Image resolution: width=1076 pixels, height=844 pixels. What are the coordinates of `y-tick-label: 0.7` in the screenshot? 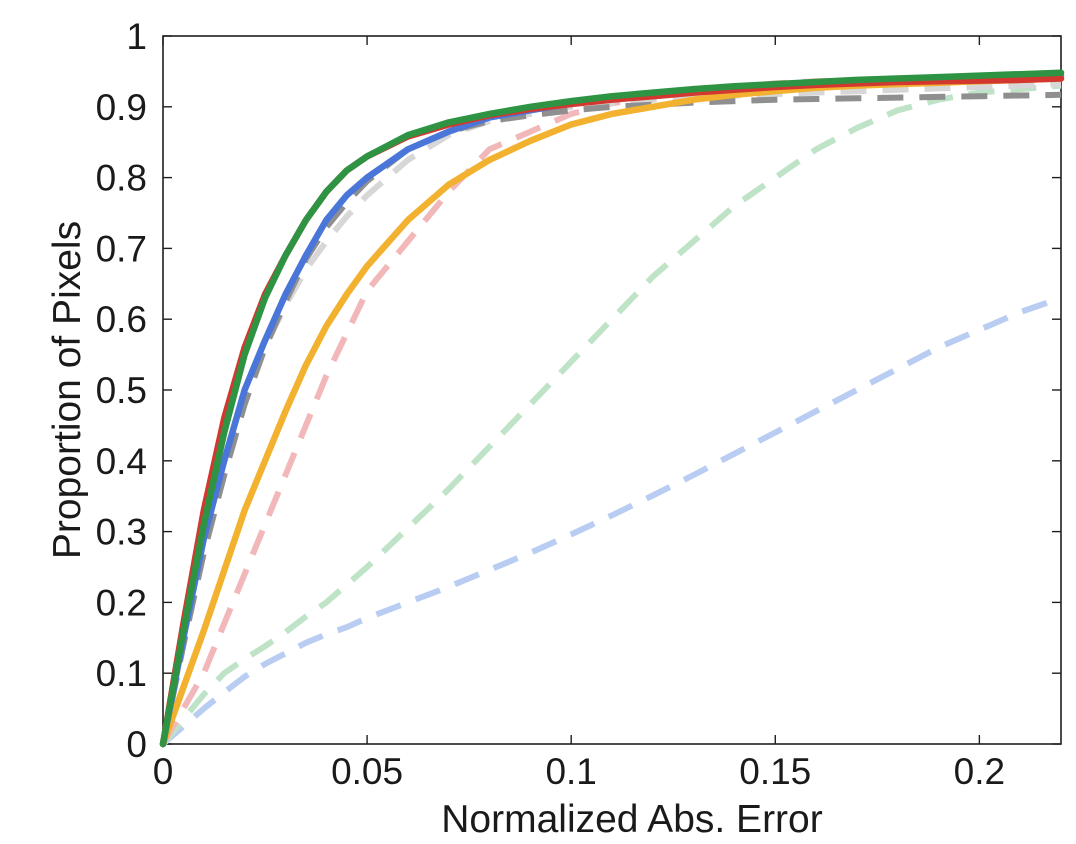 It's located at (121, 248).